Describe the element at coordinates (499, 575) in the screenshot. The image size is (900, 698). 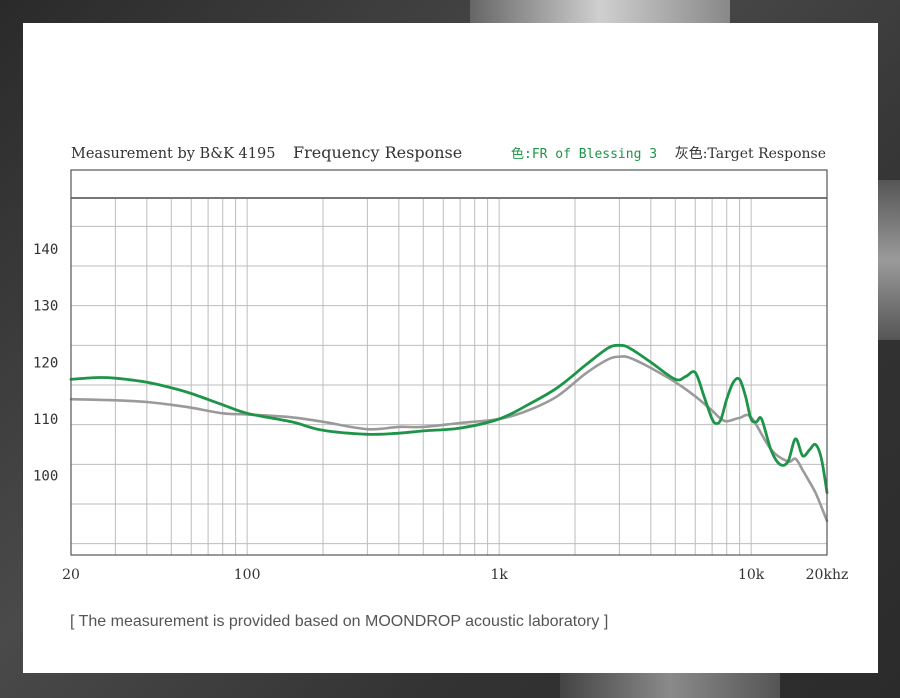
I see `x-tick-label: 1k` at that location.